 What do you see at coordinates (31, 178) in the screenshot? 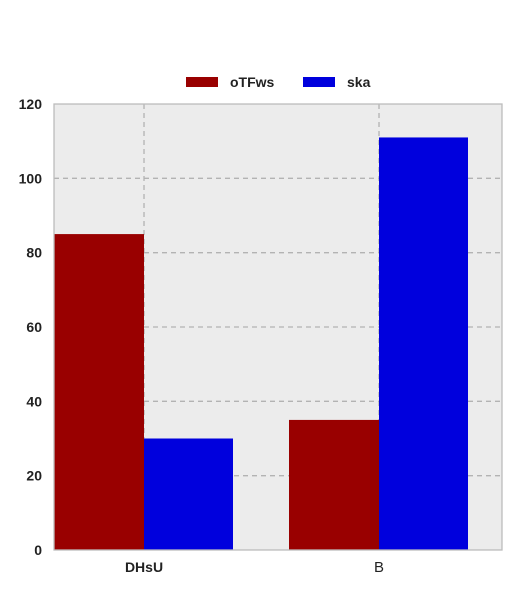
I see `y-tick-label: 100` at bounding box center [31, 178].